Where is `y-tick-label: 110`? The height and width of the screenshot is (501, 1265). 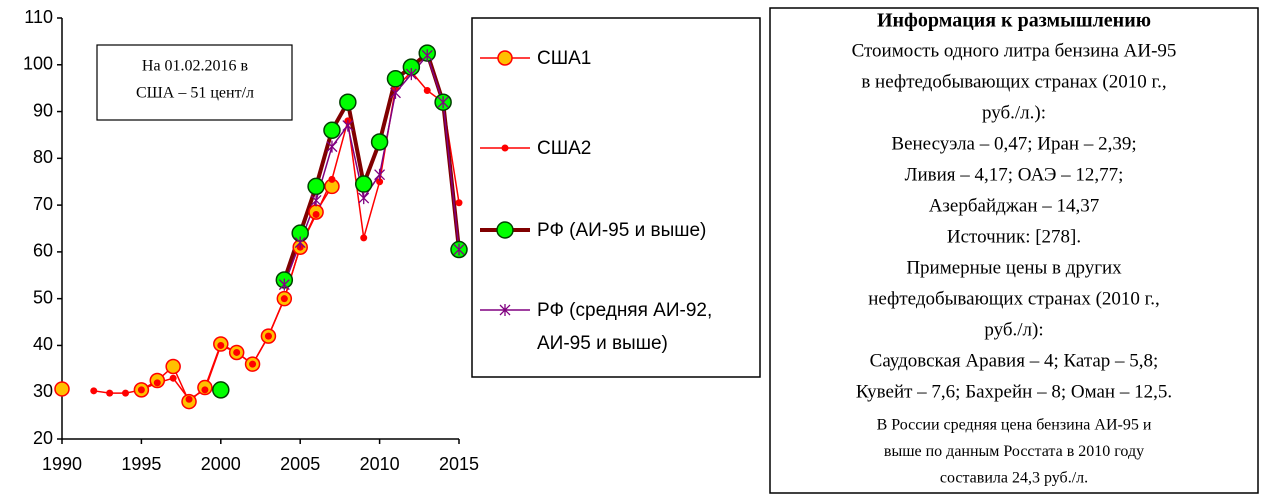 y-tick-label: 110 is located at coordinates (38, 17).